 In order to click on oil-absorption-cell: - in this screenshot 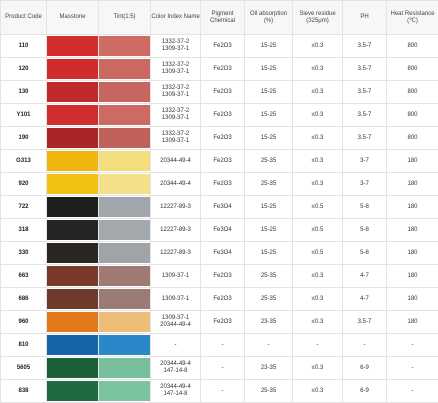, I will do `click(269, 345)`.